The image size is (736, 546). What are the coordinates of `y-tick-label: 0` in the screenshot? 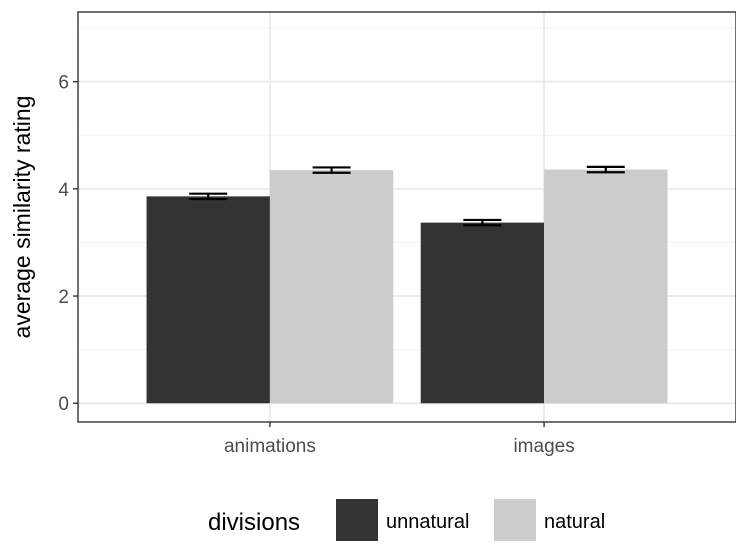 It's located at (63, 404).